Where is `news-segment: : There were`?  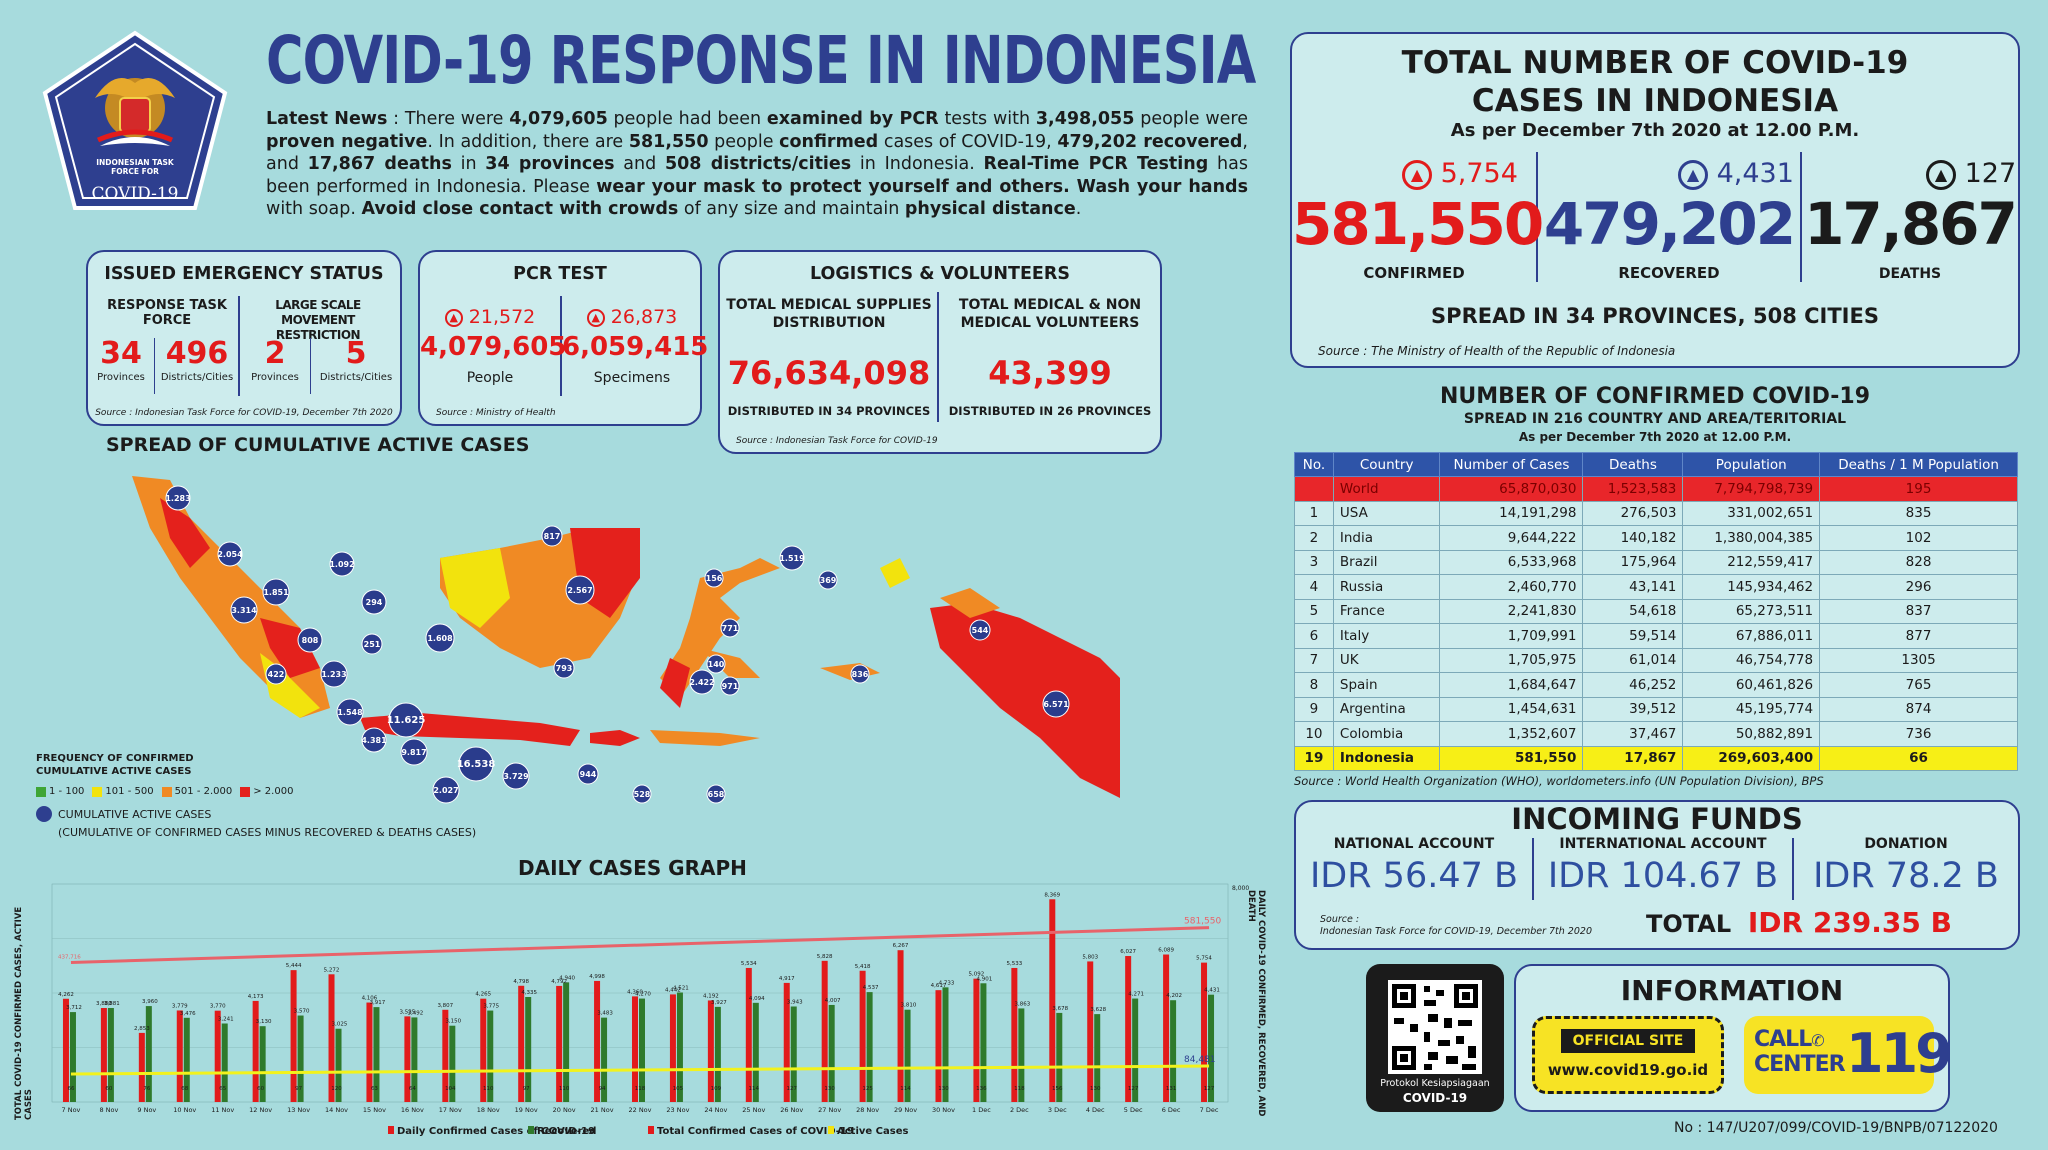 news-segment: : There were is located at coordinates (448, 119).